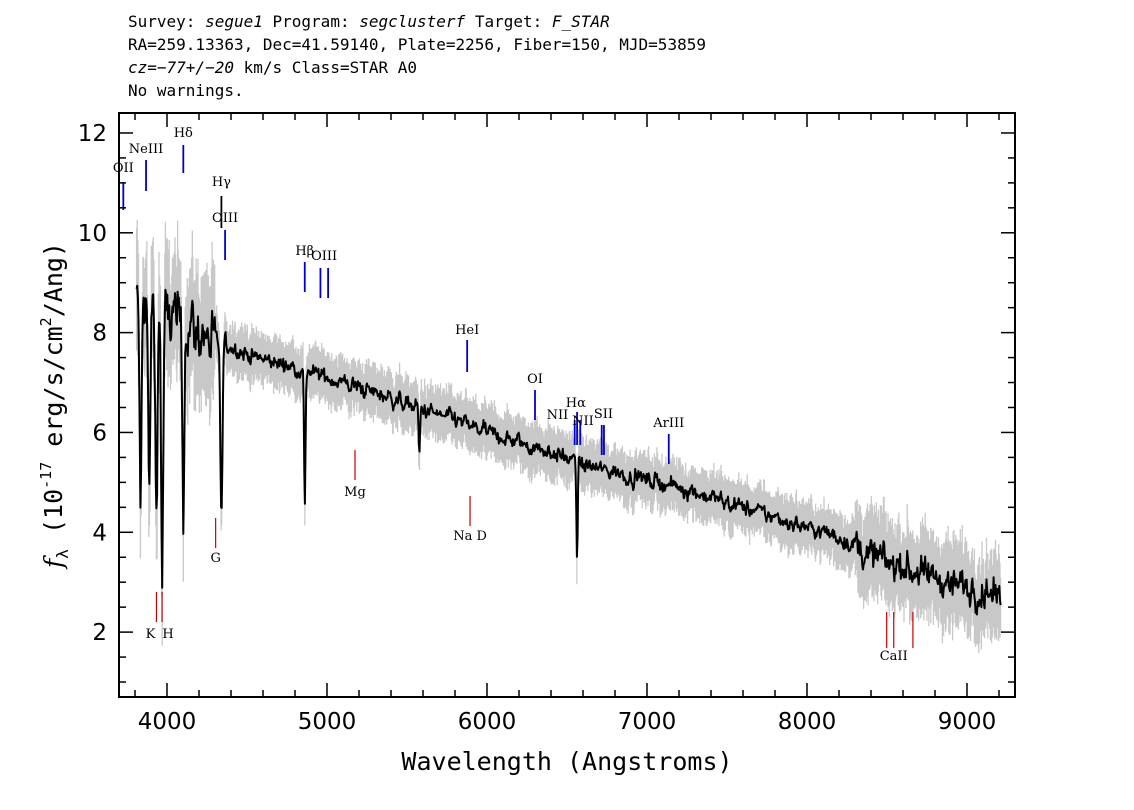 This screenshot has height=810, width=1134. What do you see at coordinates (354, 67) in the screenshot?
I see `classification: Class=STAR A0` at bounding box center [354, 67].